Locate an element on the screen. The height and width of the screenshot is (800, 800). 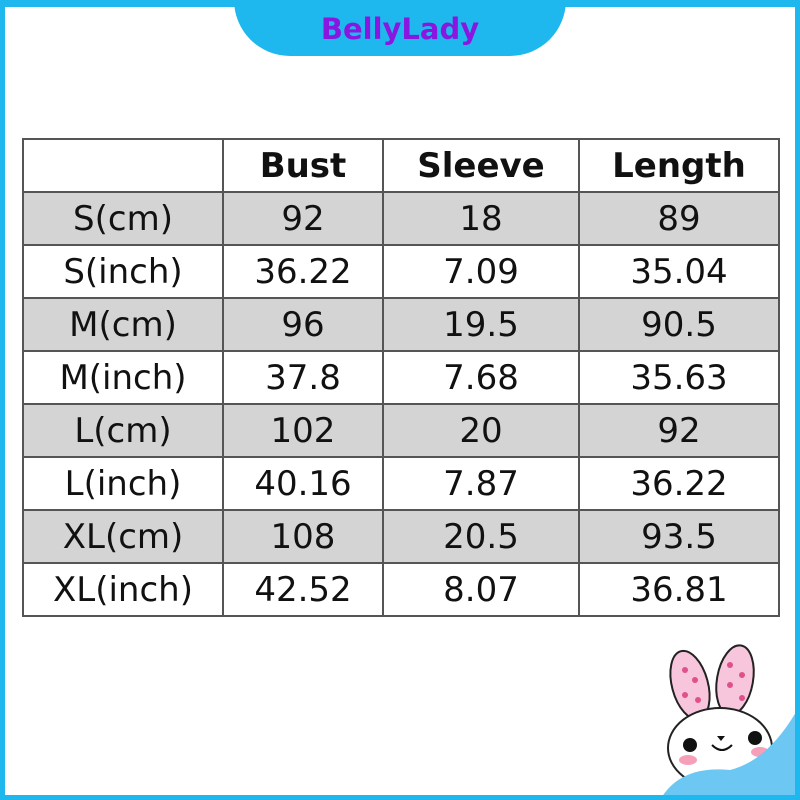
size-label-cell: L(inch) is located at coordinates (123, 483).